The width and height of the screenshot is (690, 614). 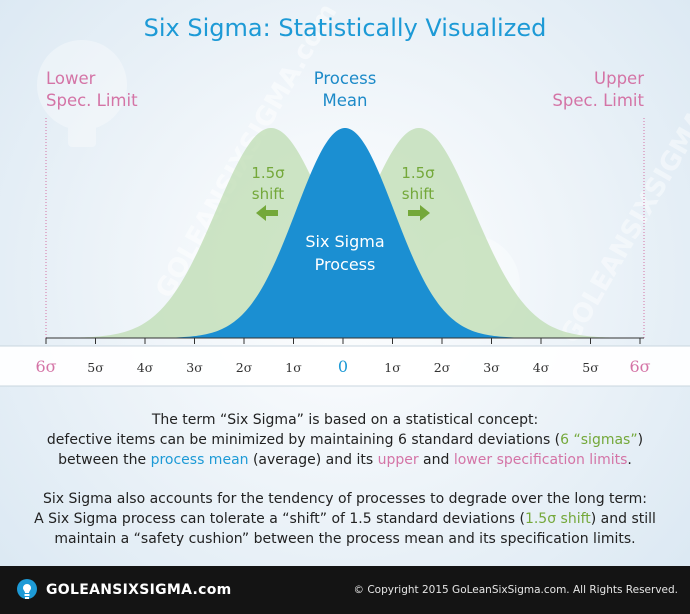 I want to click on axis-ticks, so click(x=343, y=341).